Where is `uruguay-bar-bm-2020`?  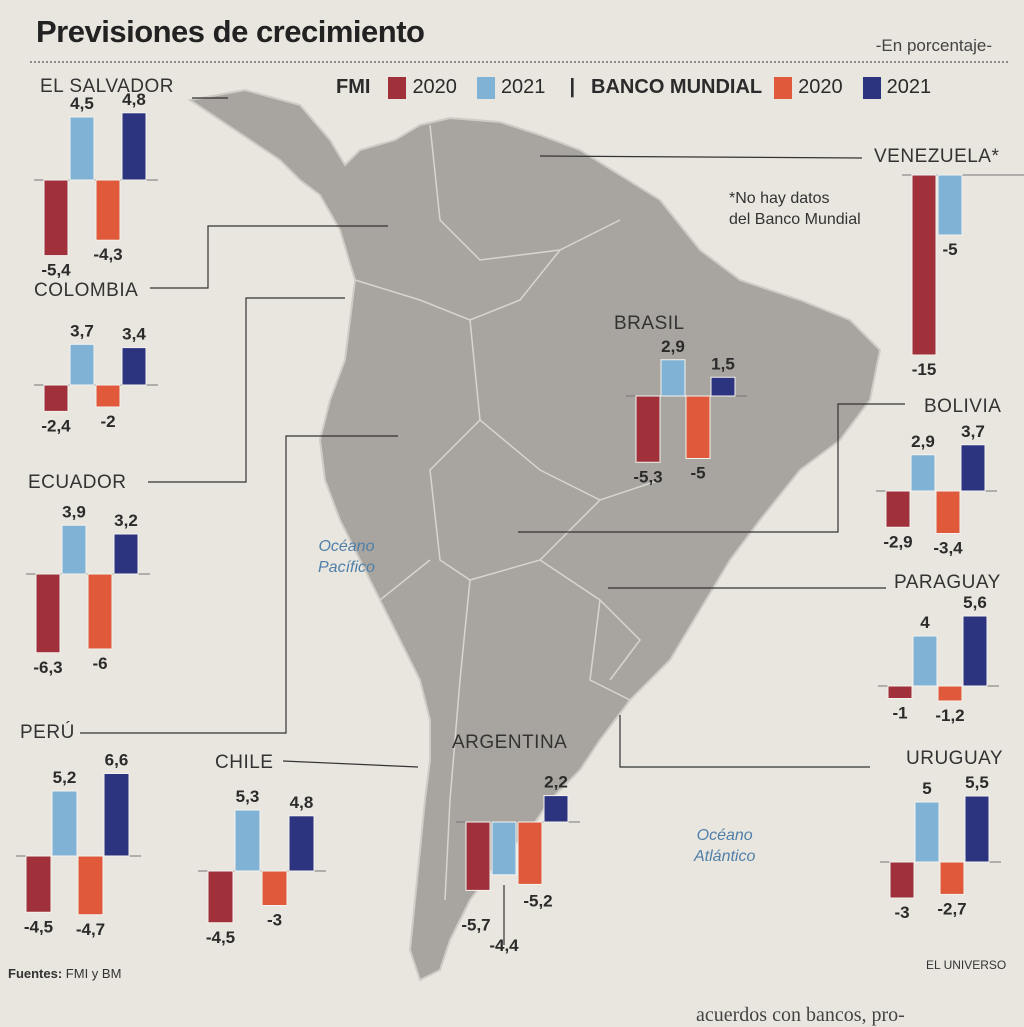
uruguay-bar-bm-2020 is located at coordinates (952, 878).